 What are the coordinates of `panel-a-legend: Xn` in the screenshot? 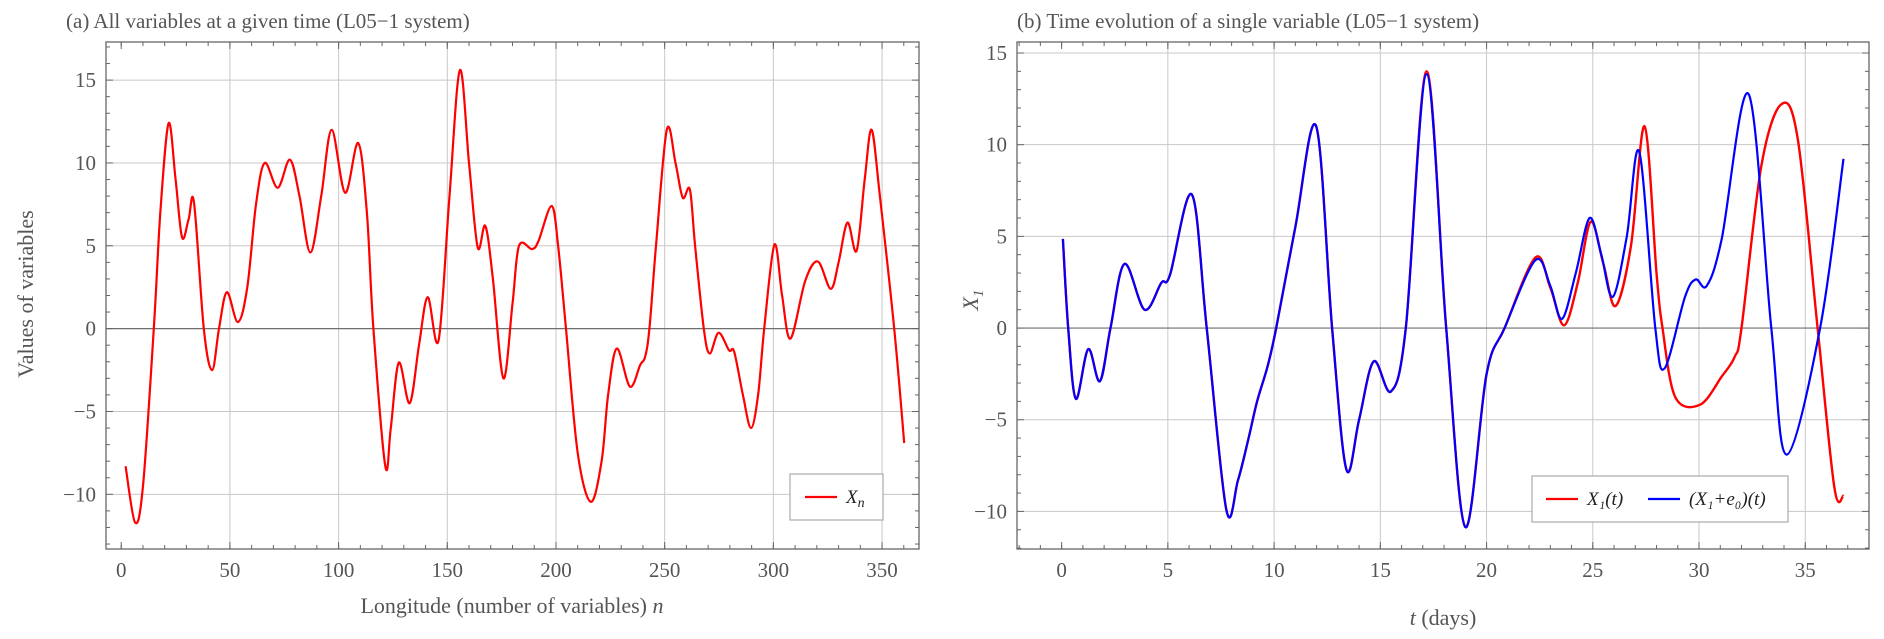 It's located at (836, 497).